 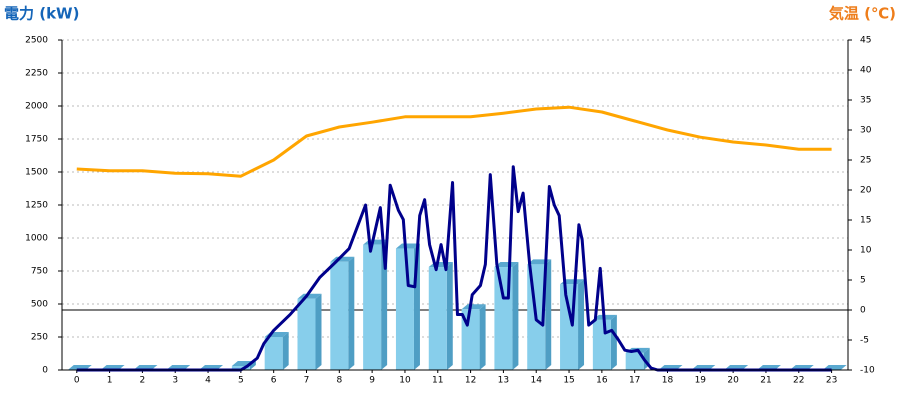 What do you see at coordinates (36, 173) in the screenshot?
I see `y-tick-label: 1500` at bounding box center [36, 173].